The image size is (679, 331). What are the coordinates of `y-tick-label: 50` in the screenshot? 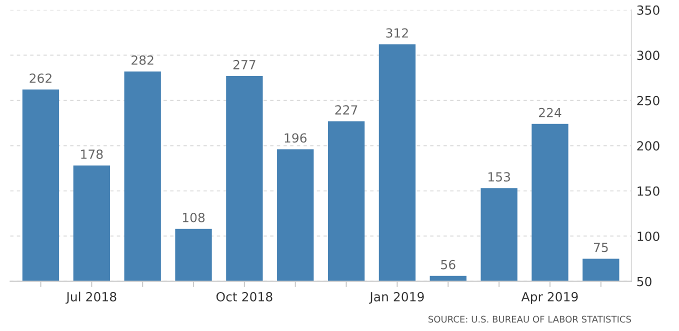 It's located at (644, 281).